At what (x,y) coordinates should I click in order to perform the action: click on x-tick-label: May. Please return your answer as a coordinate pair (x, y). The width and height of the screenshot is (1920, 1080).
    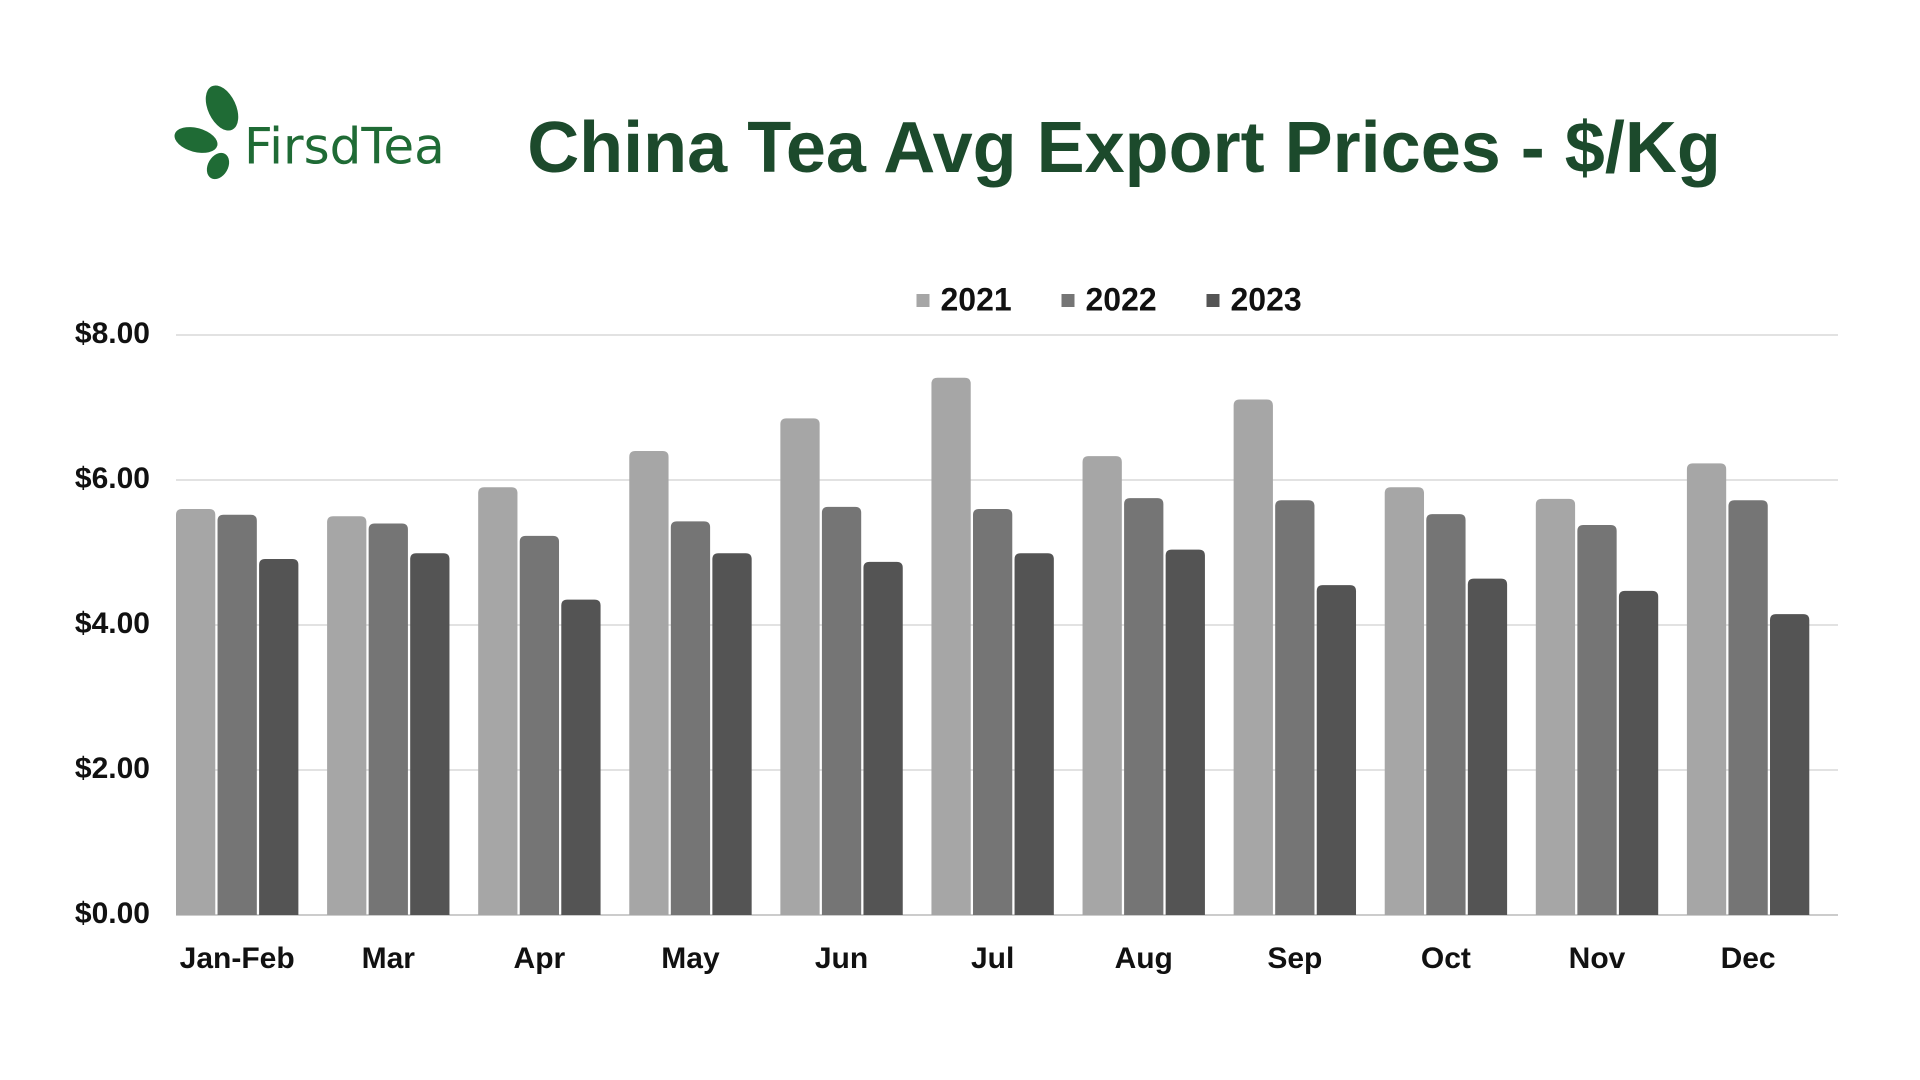
    Looking at the image, I should click on (690, 958).